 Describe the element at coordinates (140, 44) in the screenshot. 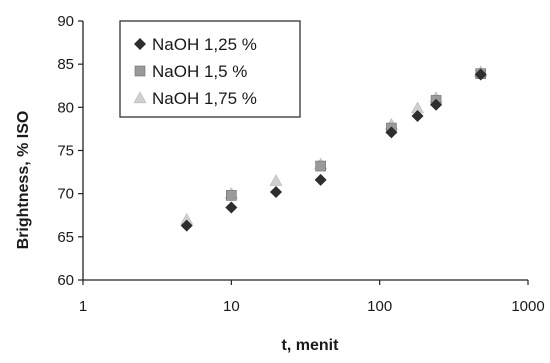

I see `legend-marker-diamond` at that location.